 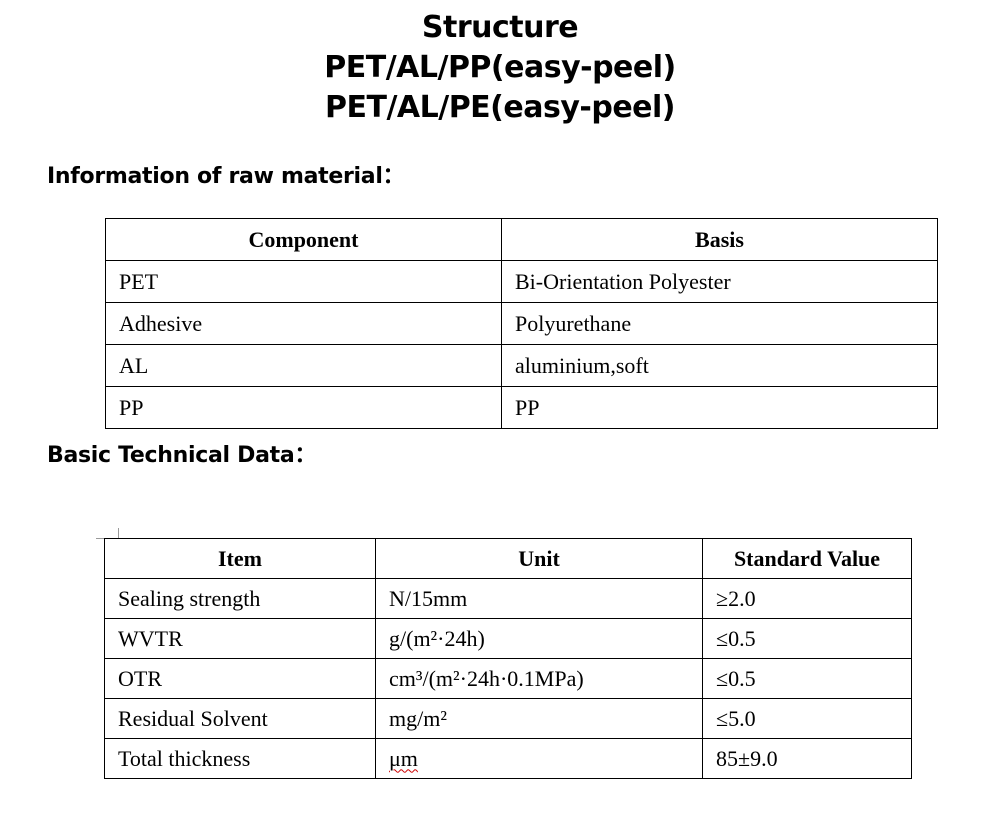 I want to click on table-cell: aluminium,soft, so click(x=719, y=365).